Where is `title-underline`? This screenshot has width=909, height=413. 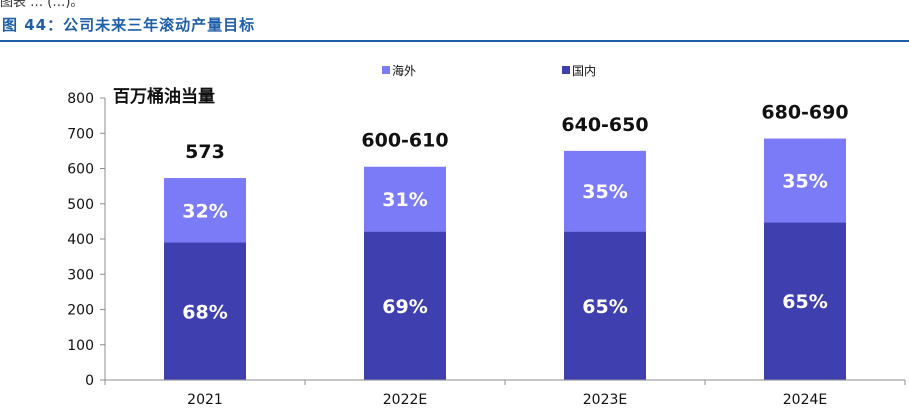 title-underline is located at coordinates (454, 41).